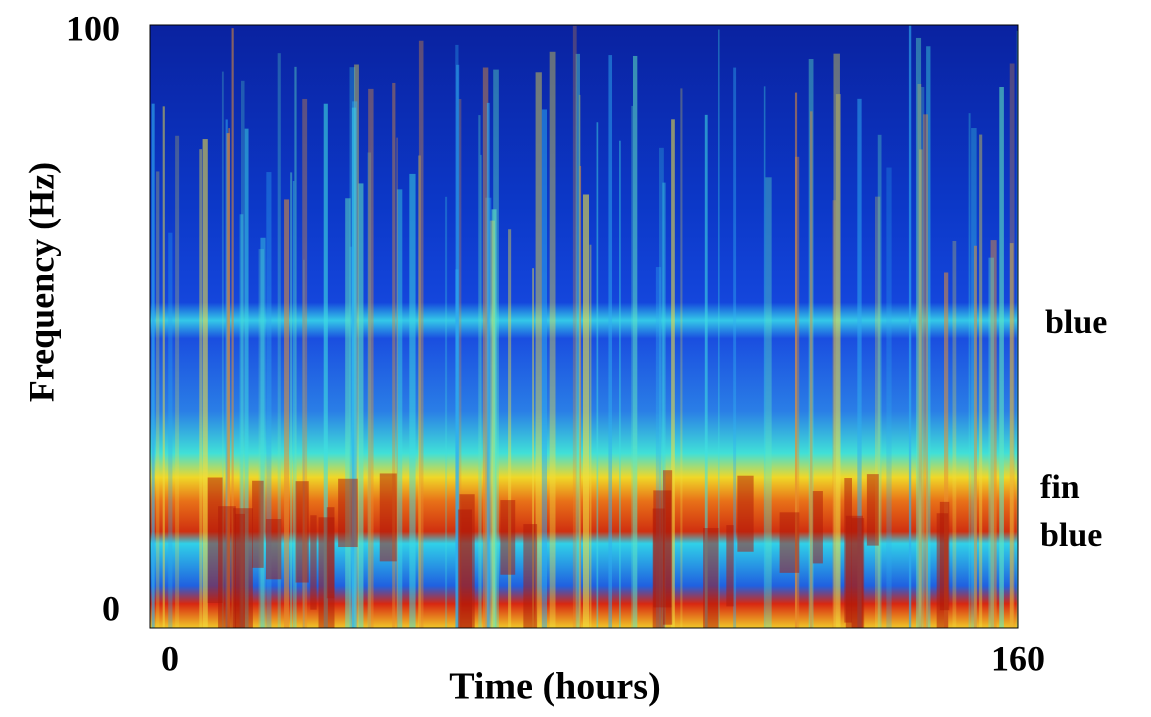 The height and width of the screenshot is (717, 1151). I want to click on annotation: blue, so click(1076, 322).